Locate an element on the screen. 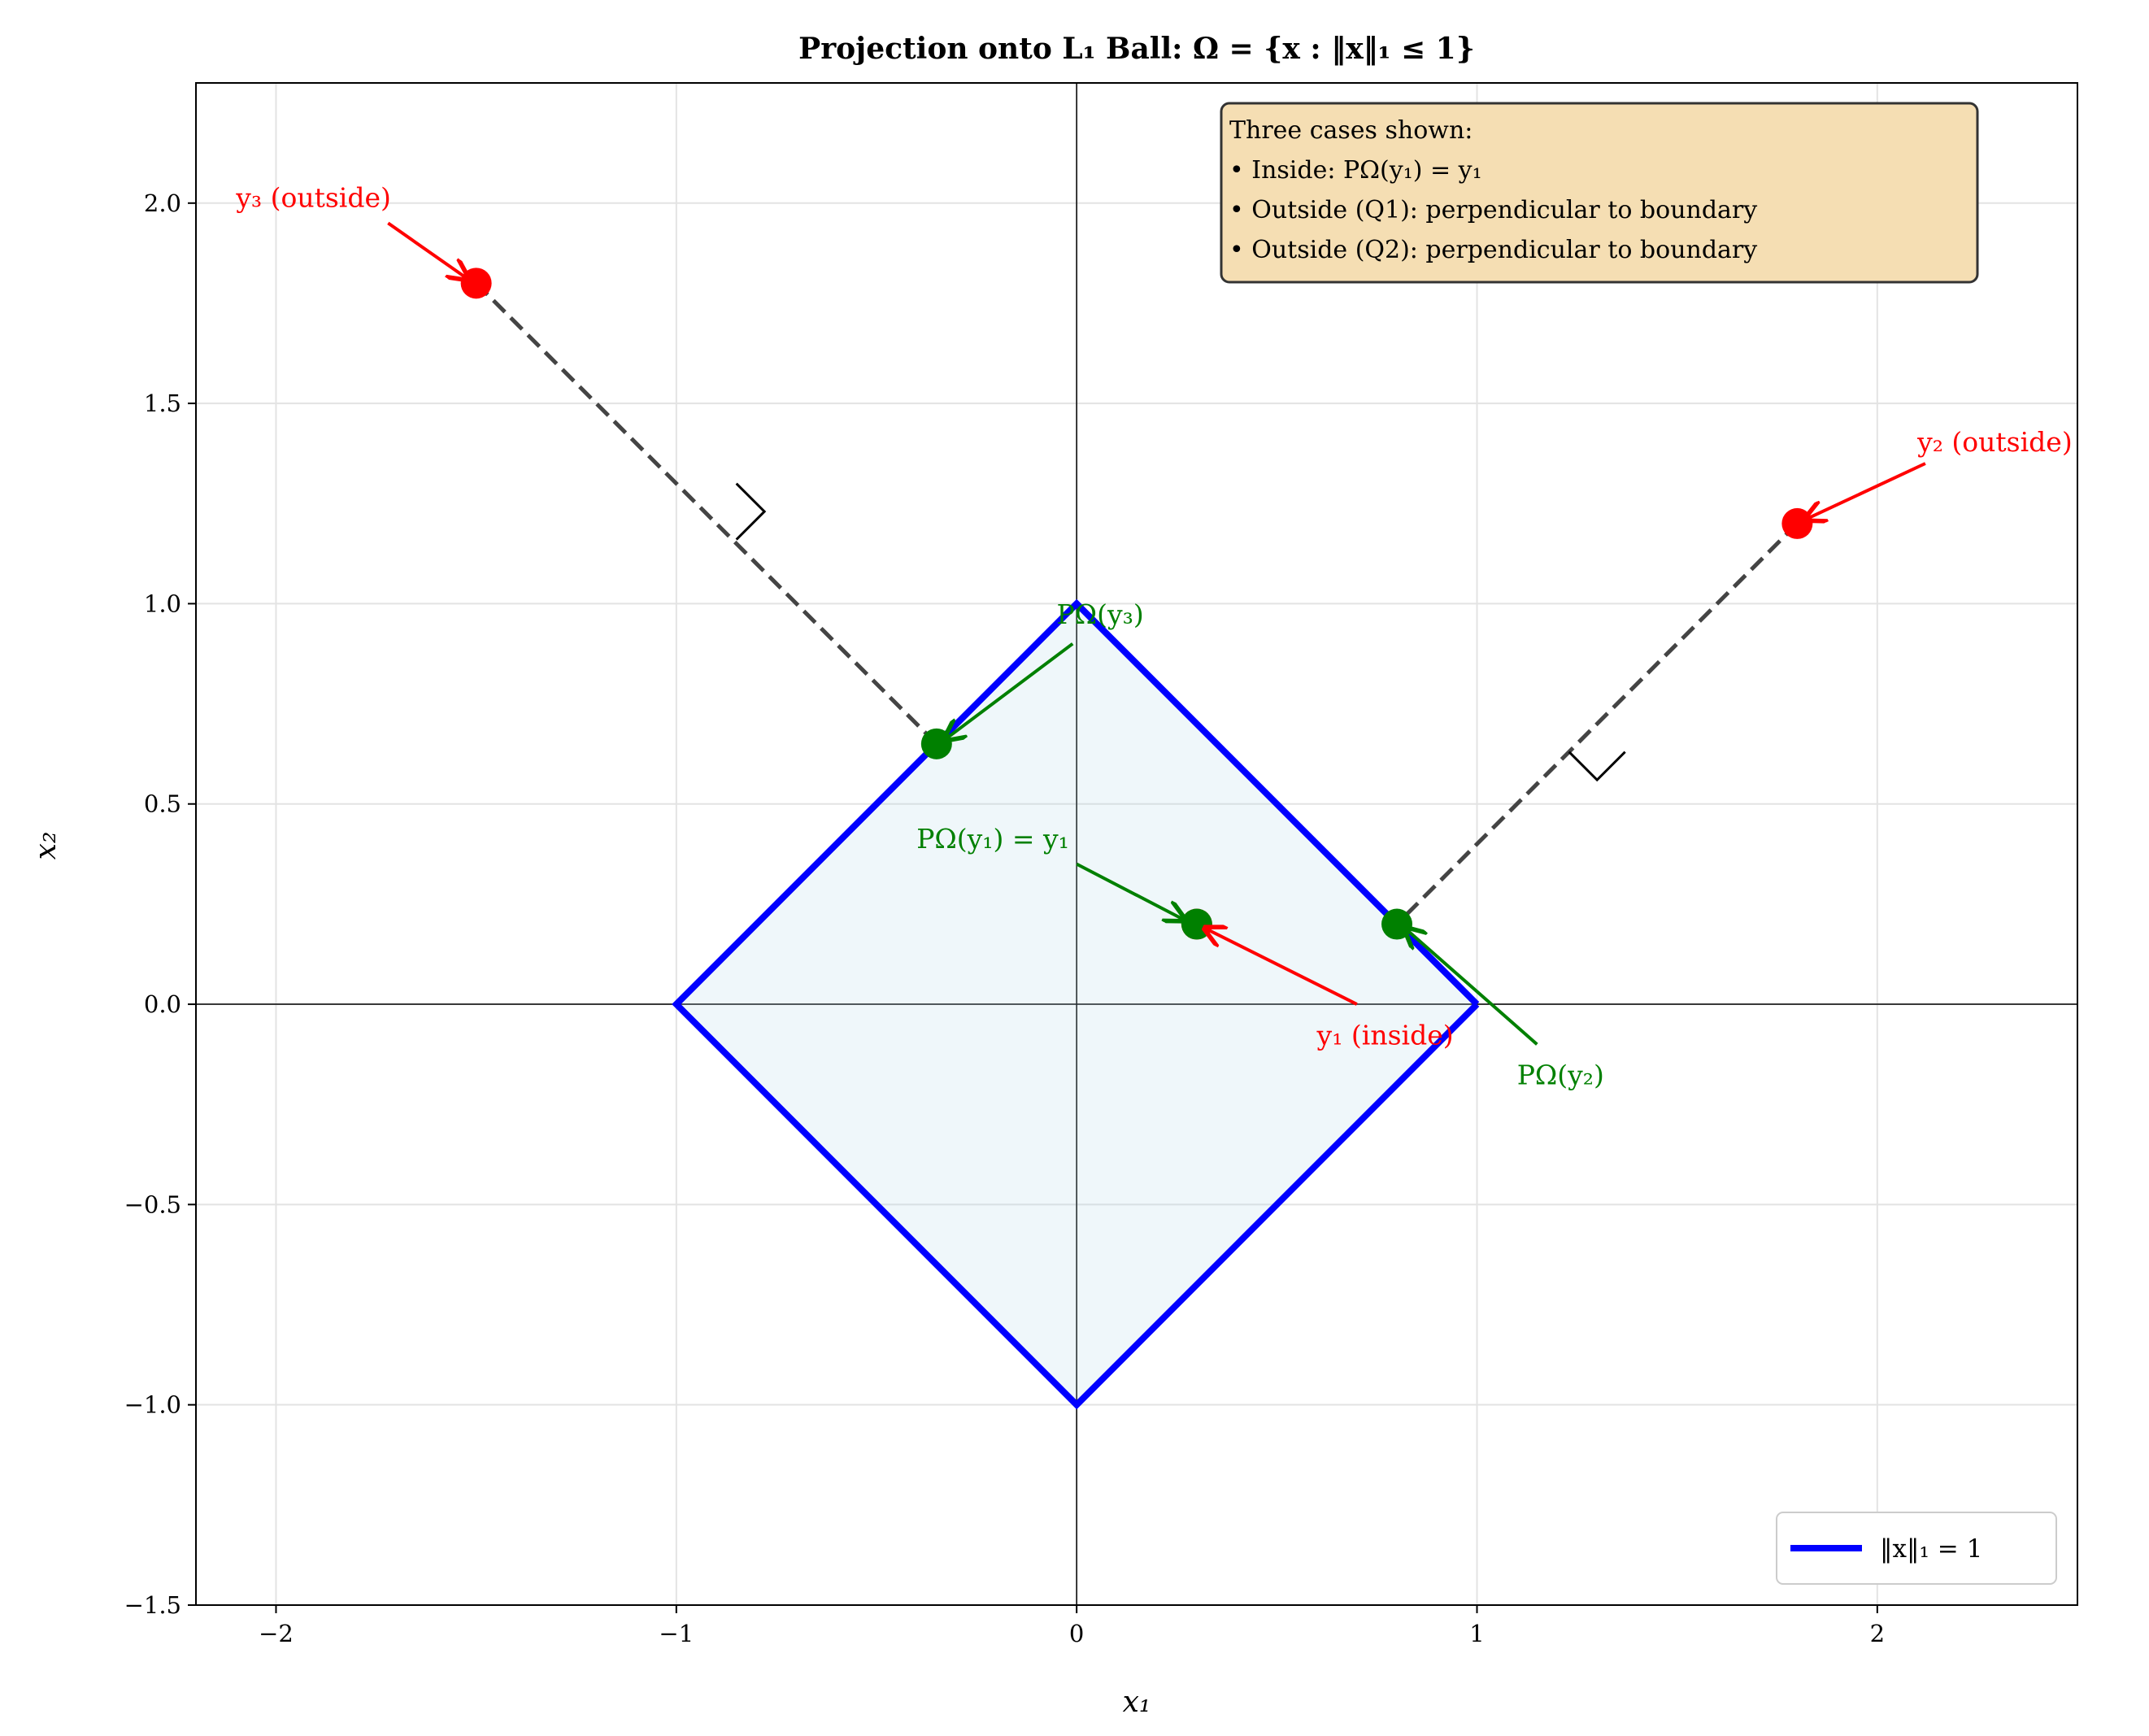 Image resolution: width=2149 pixels, height=1736 pixels. point-y2 is located at coordinates (1797, 523).